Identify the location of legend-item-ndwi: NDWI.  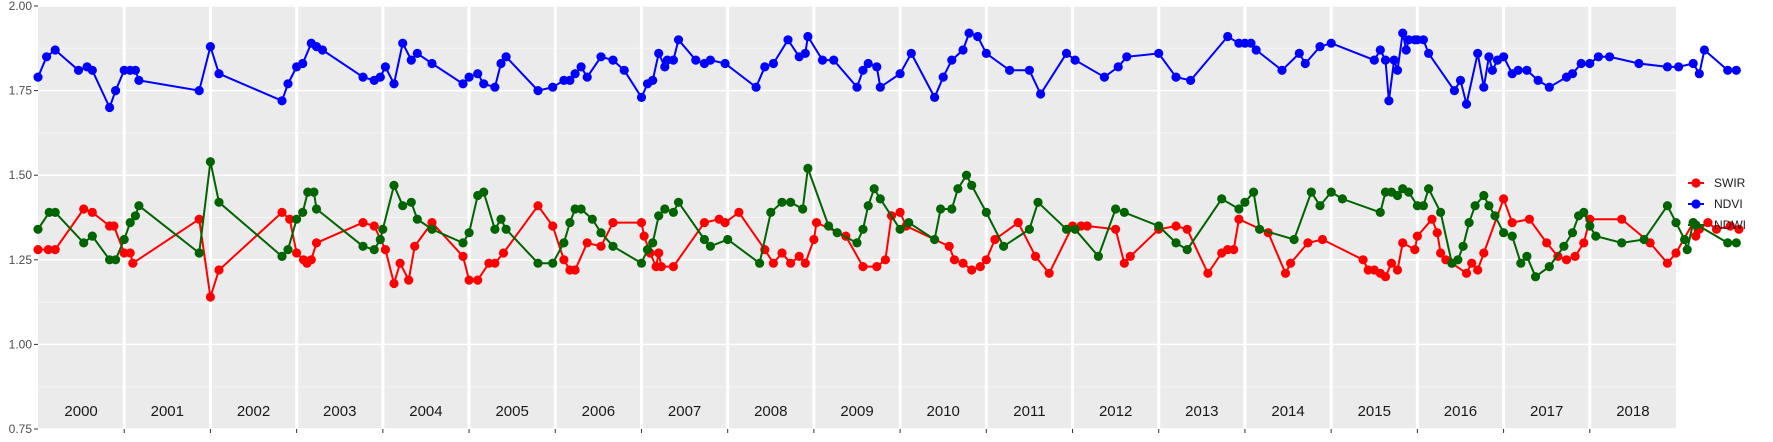
(1717, 225).